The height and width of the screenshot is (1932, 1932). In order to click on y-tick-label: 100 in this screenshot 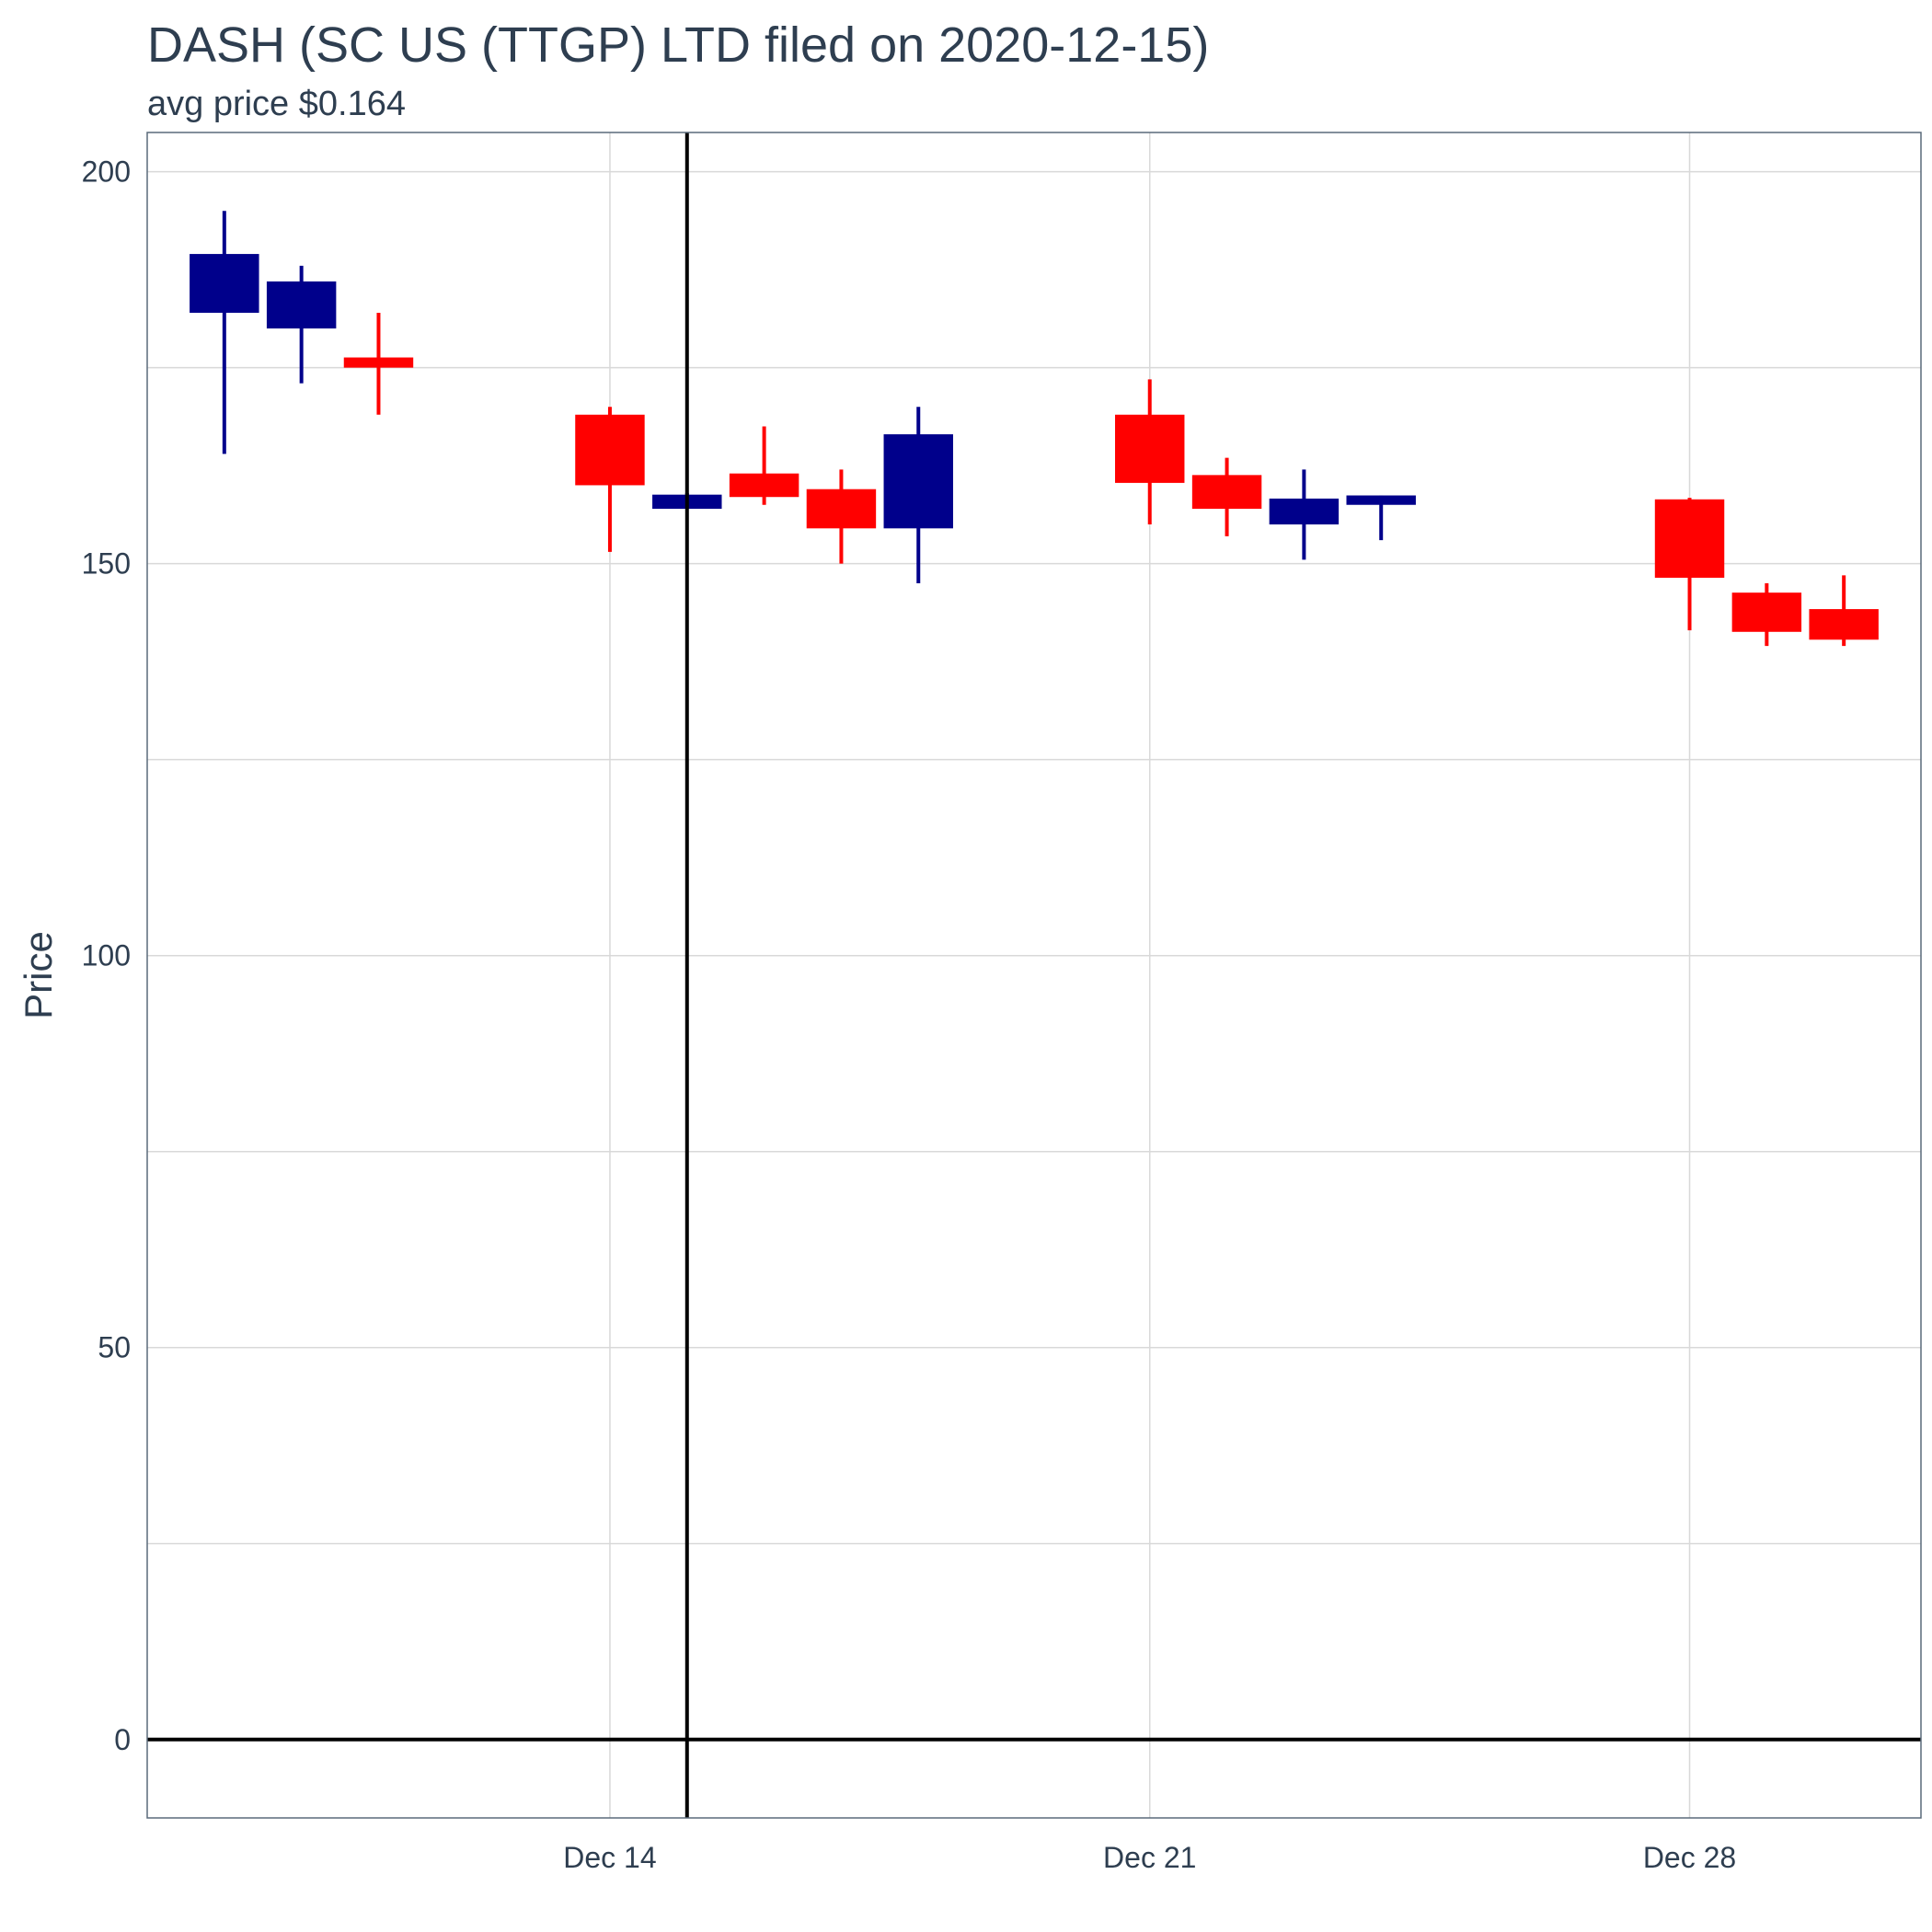, I will do `click(106, 955)`.